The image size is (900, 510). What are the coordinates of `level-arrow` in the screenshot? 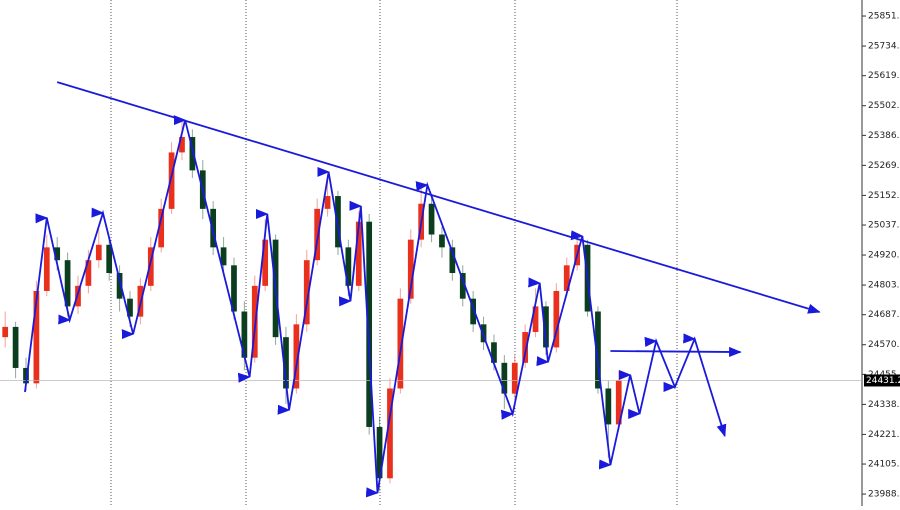 It's located at (676, 351).